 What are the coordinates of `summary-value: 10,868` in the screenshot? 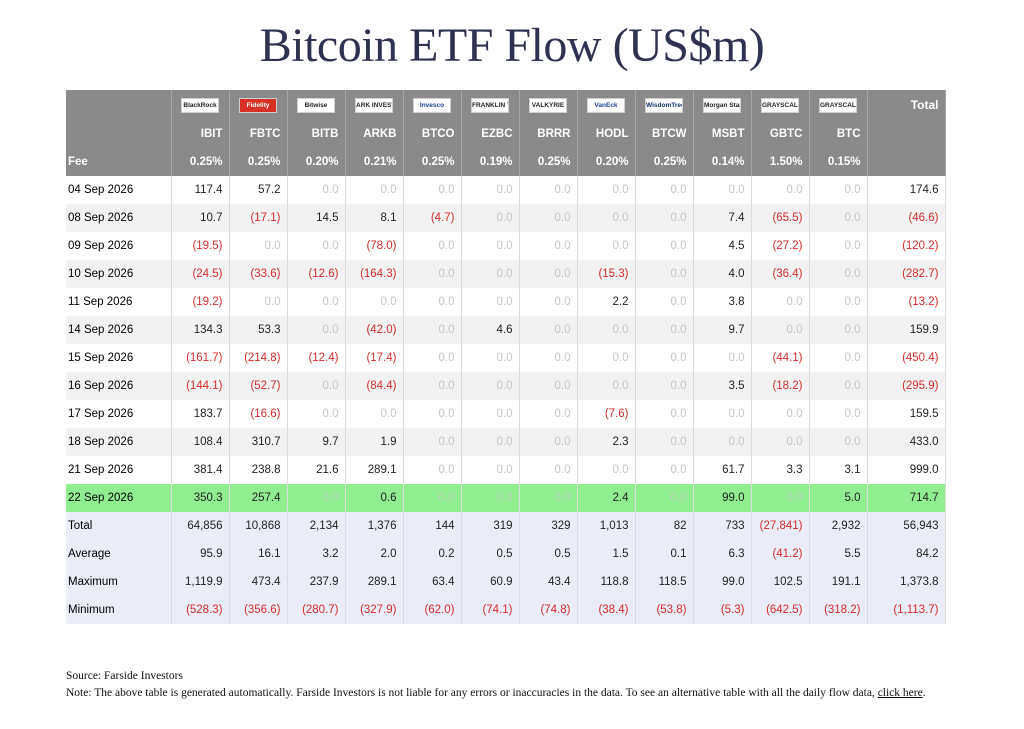 It's located at (258, 526).